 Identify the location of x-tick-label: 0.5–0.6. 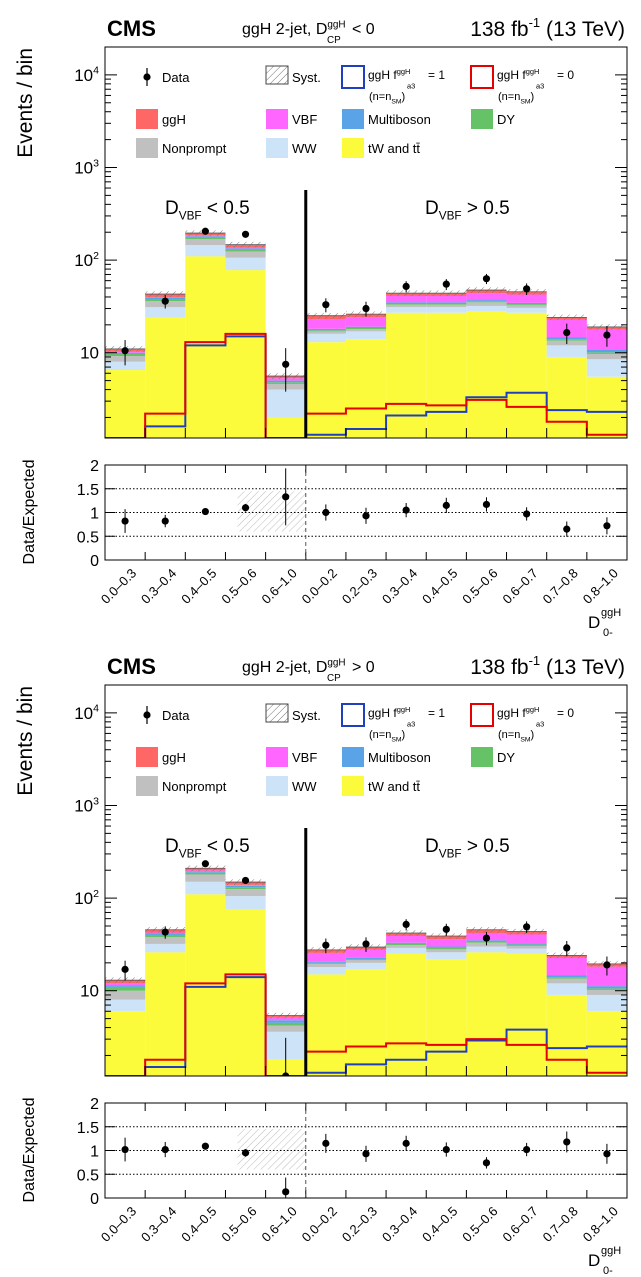
(479, 586).